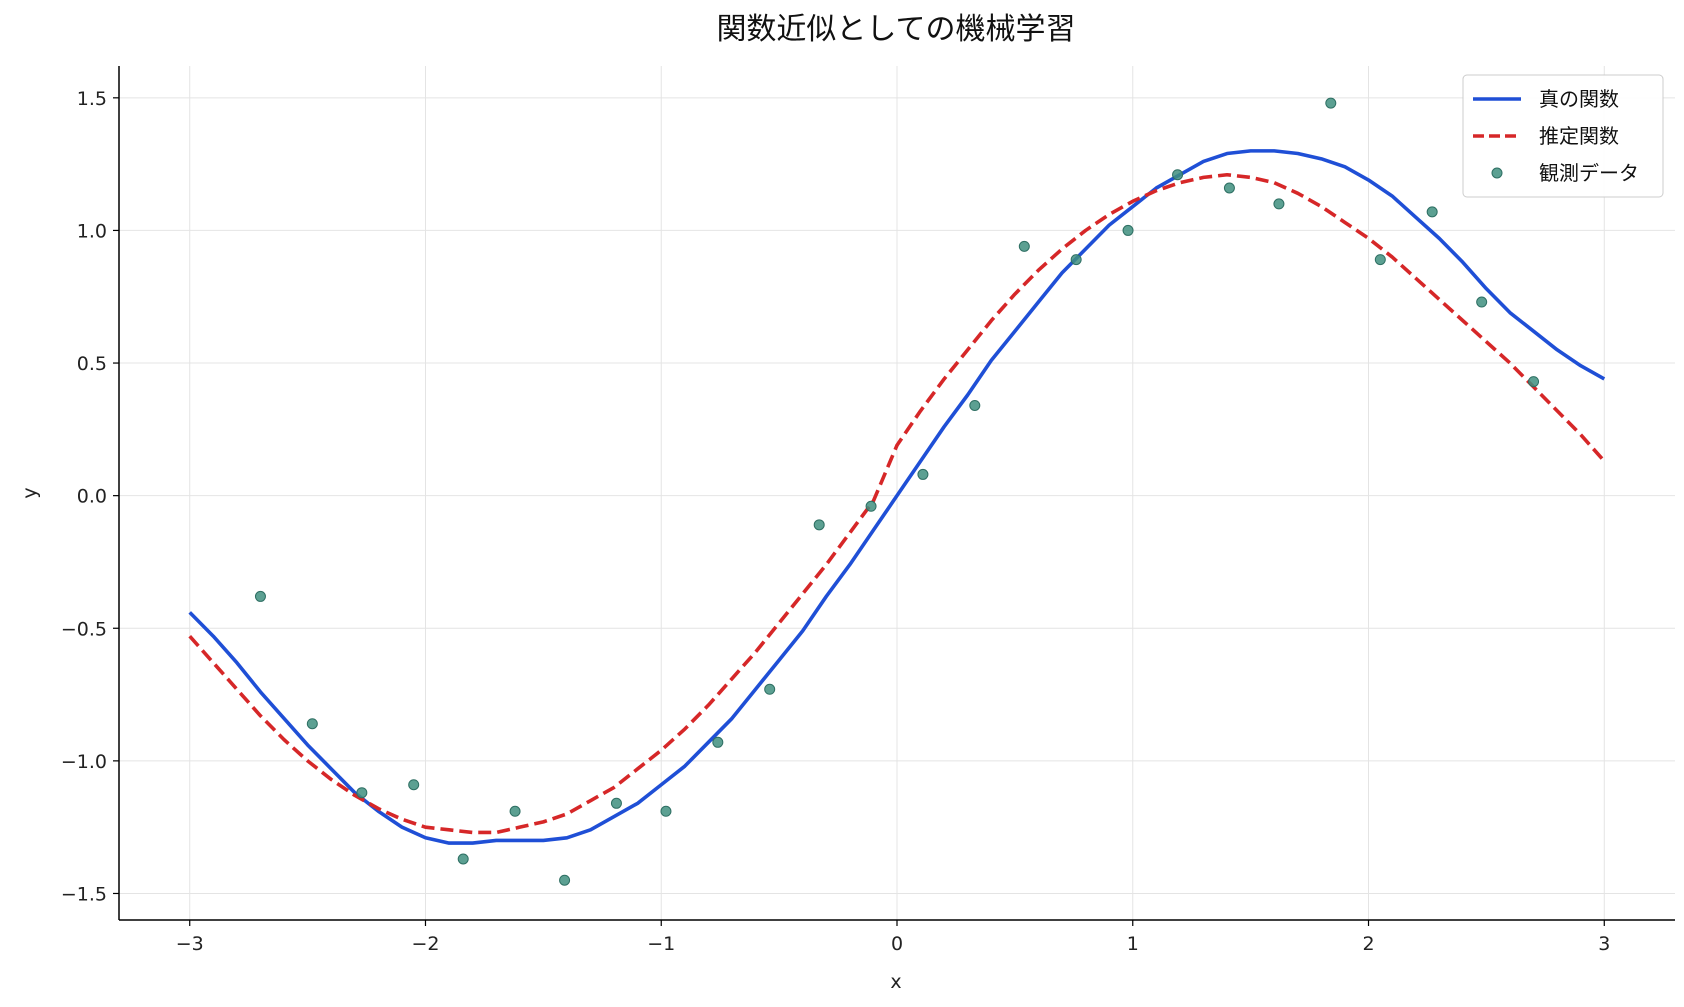 Image resolution: width=1684 pixels, height=1007 pixels. Describe the element at coordinates (92, 364) in the screenshot. I see `y-tick-label: 0.5` at that location.